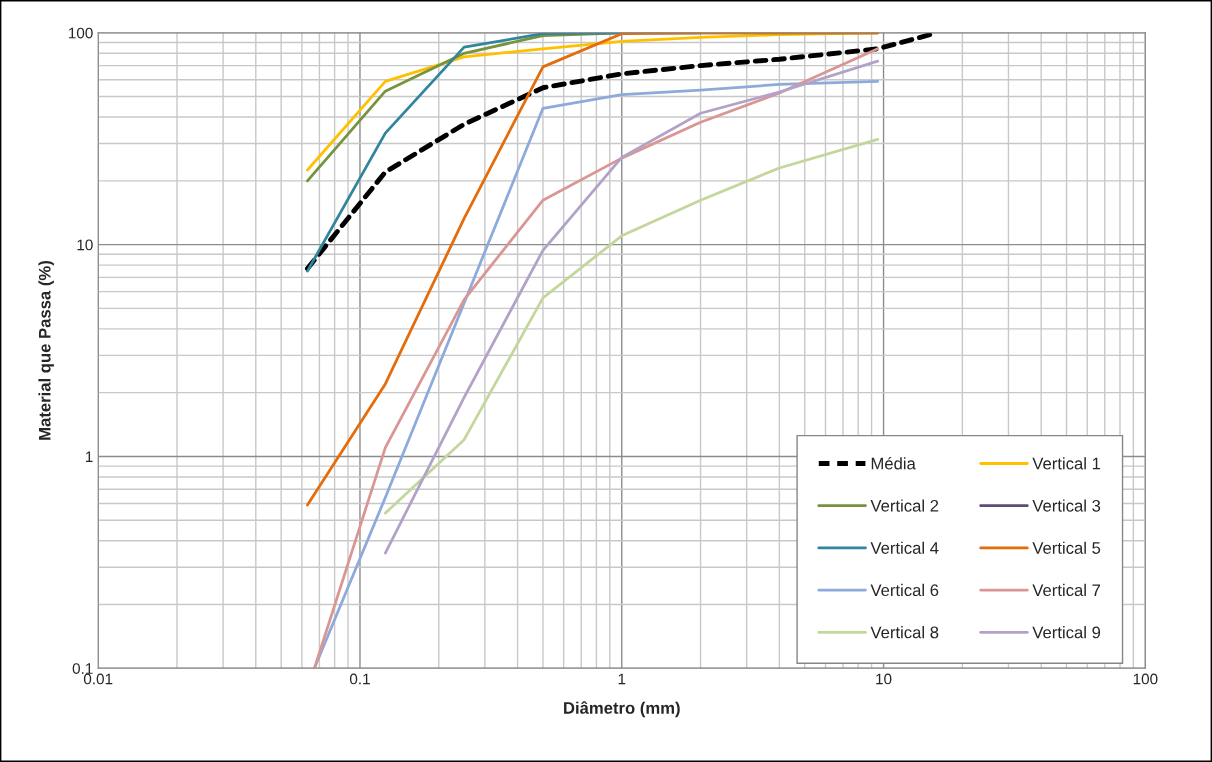 This screenshot has height=762, width=1212. I want to click on x-tick-label: 10, so click(884, 679).